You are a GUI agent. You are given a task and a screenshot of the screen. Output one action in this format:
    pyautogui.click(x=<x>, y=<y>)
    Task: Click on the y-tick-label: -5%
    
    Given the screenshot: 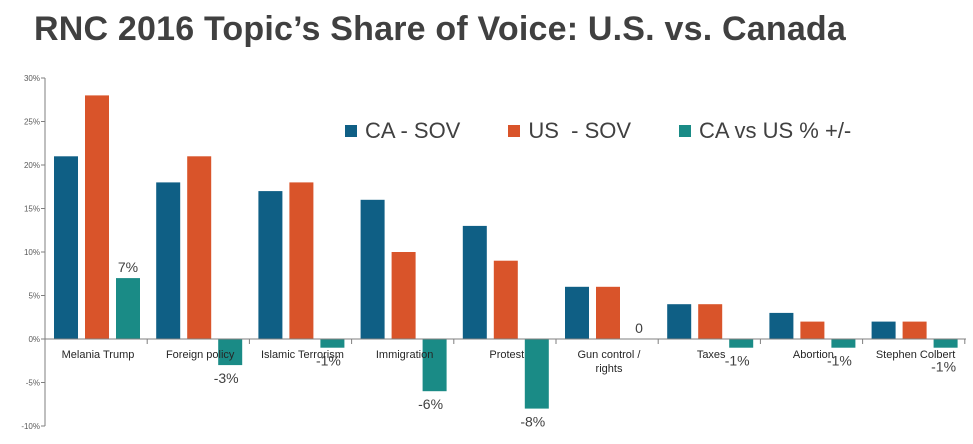 What is the action you would take?
    pyautogui.click(x=33, y=383)
    